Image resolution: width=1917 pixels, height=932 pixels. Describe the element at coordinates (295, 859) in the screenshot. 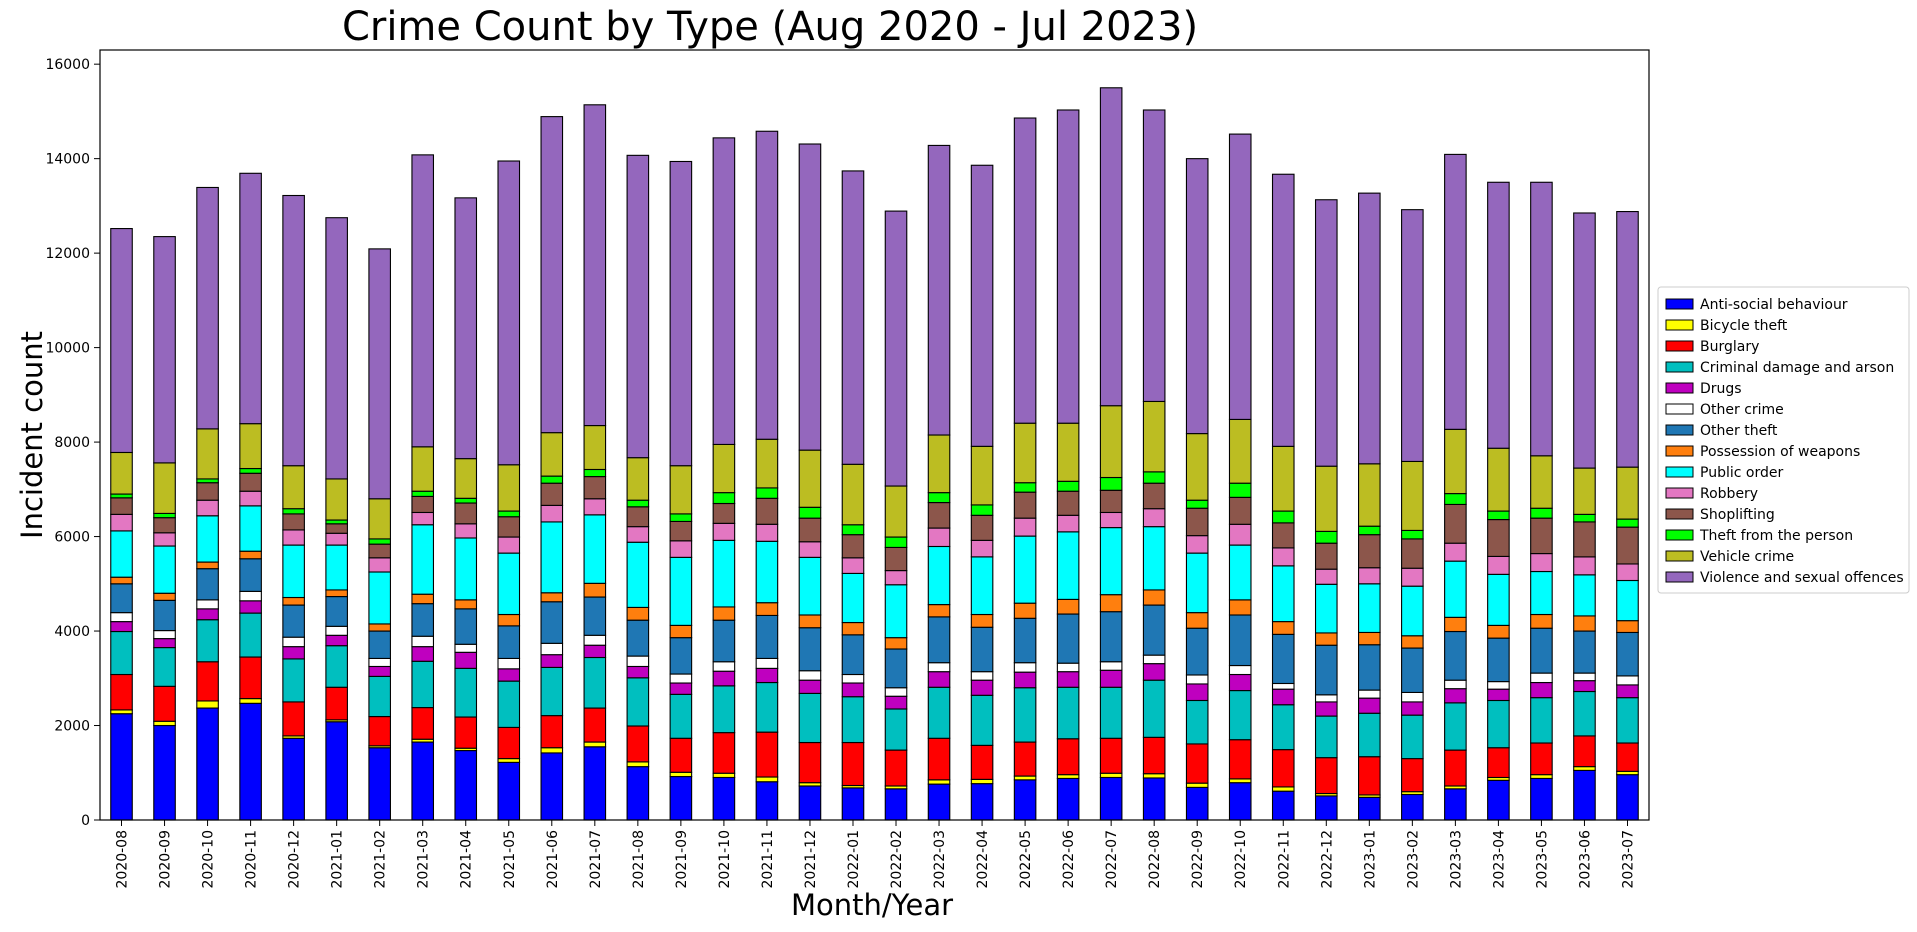

I see `x-tick-label: 2020-12` at that location.